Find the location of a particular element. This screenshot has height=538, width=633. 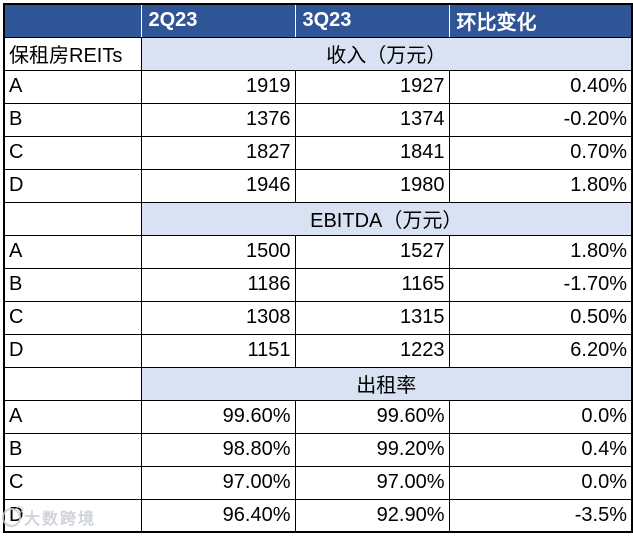

cell-qoq-value: -1.70% is located at coordinates (540, 284).